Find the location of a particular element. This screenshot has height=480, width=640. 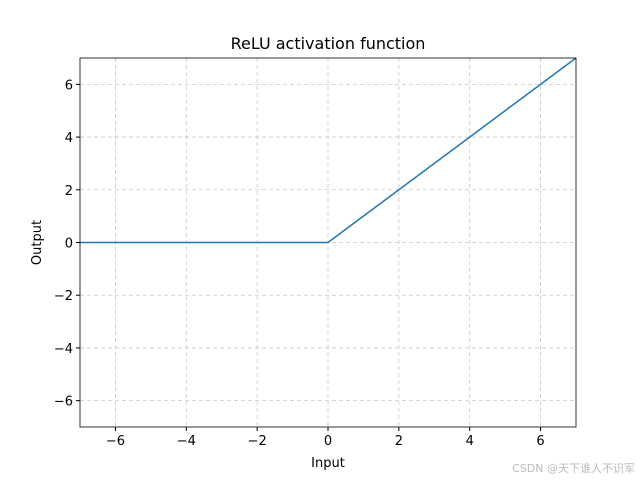

y-tick-label: 6 is located at coordinates (69, 85).